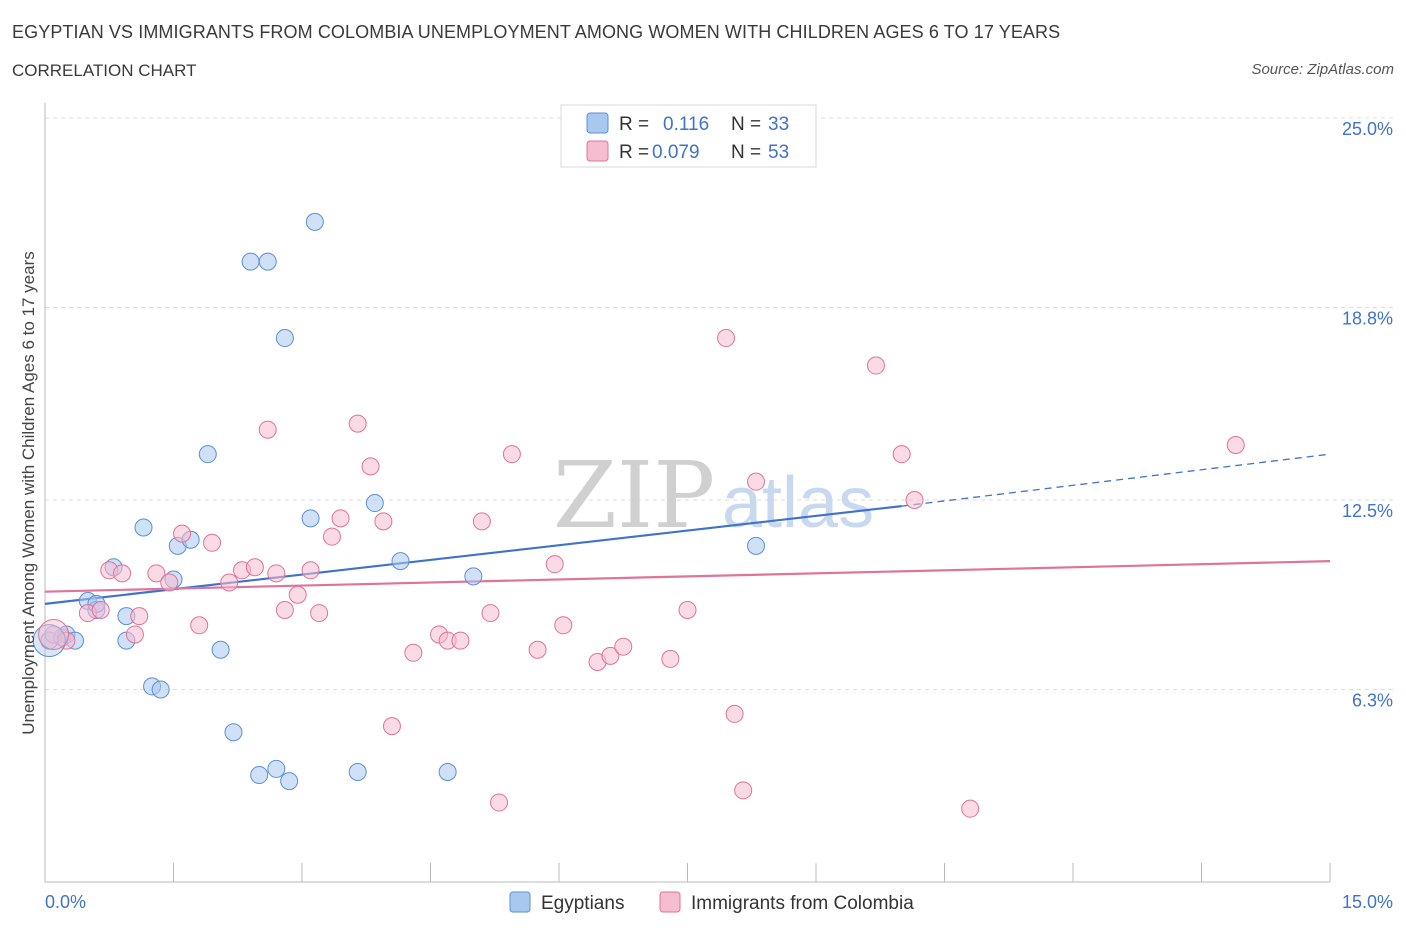 The width and height of the screenshot is (1406, 930). Describe the element at coordinates (634, 152) in the screenshot. I see `legend-r-label-colombia: R =` at that location.